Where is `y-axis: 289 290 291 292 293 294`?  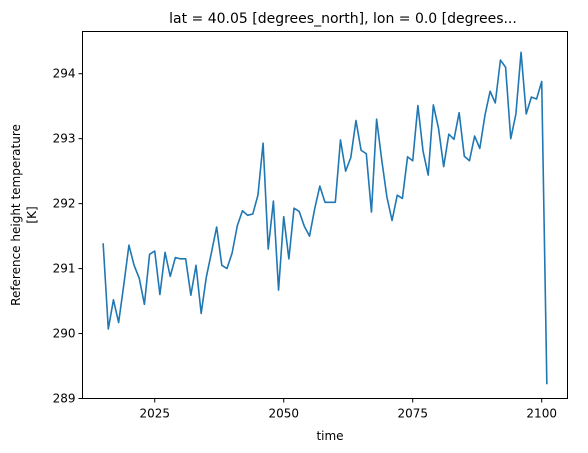
y-axis: 289 290 291 292 293 294 is located at coordinates (68, 236).